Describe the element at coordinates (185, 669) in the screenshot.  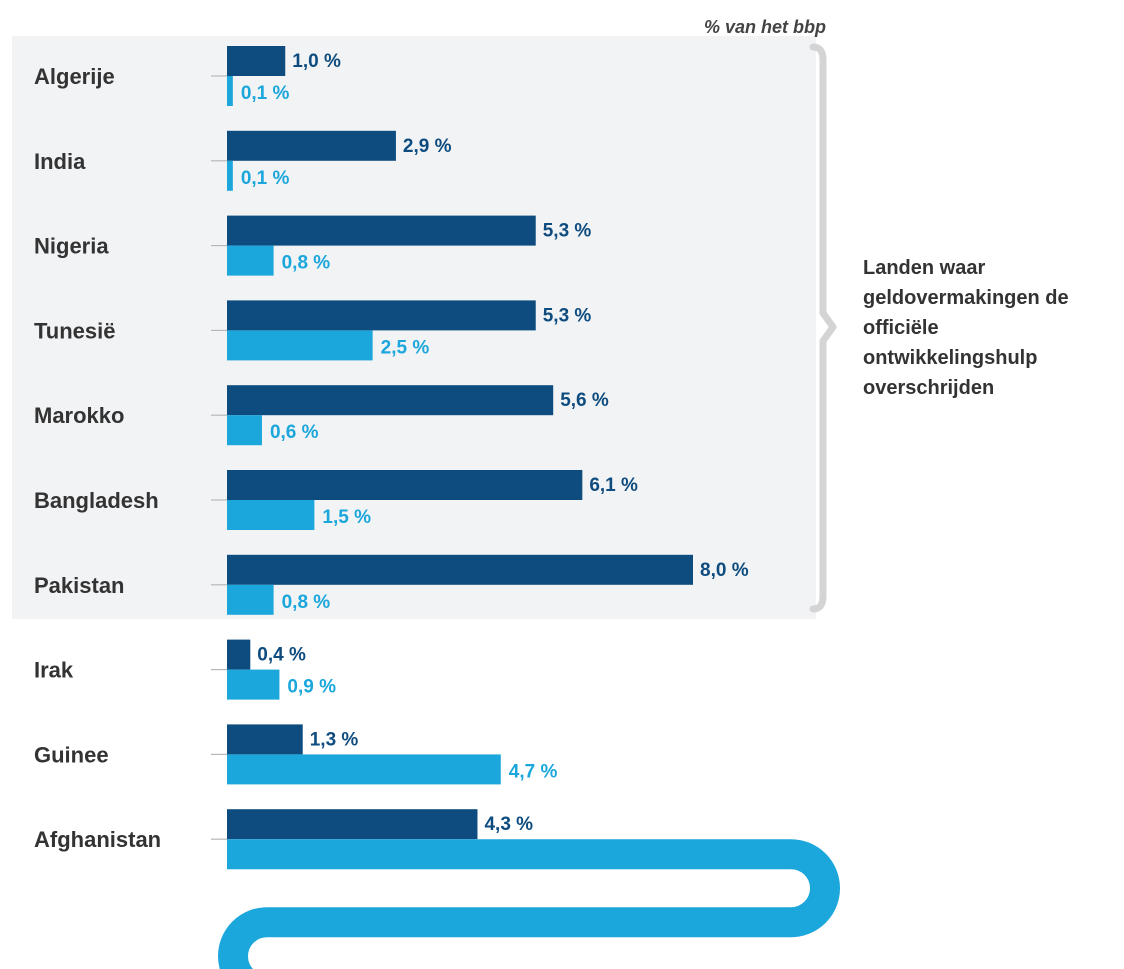
I see `row-irak: Irak 0,4 % 0,9 %` at that location.